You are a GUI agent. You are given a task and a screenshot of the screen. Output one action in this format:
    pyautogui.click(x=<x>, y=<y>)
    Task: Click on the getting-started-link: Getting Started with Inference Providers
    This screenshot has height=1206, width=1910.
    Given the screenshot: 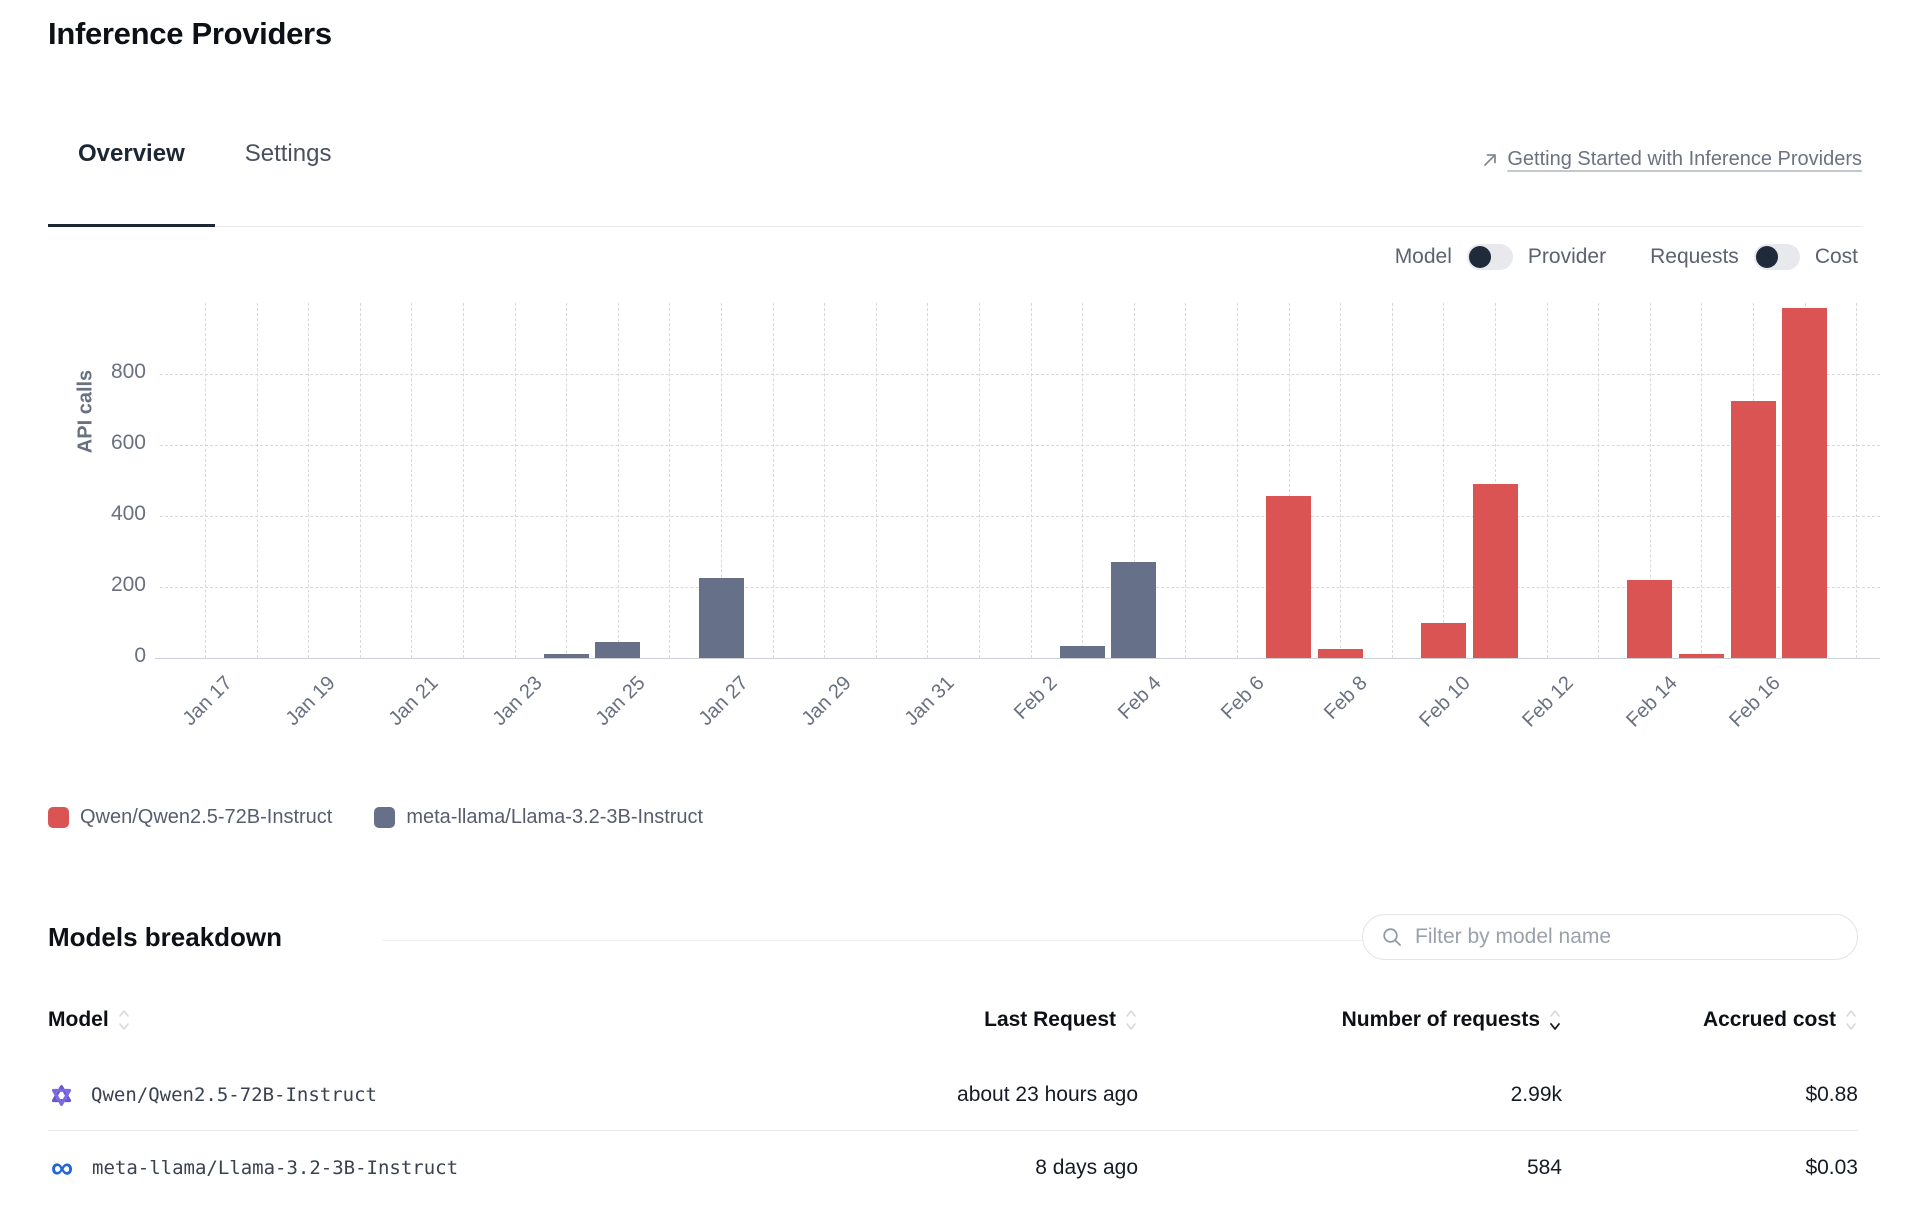 What is the action you would take?
    pyautogui.click(x=1671, y=159)
    